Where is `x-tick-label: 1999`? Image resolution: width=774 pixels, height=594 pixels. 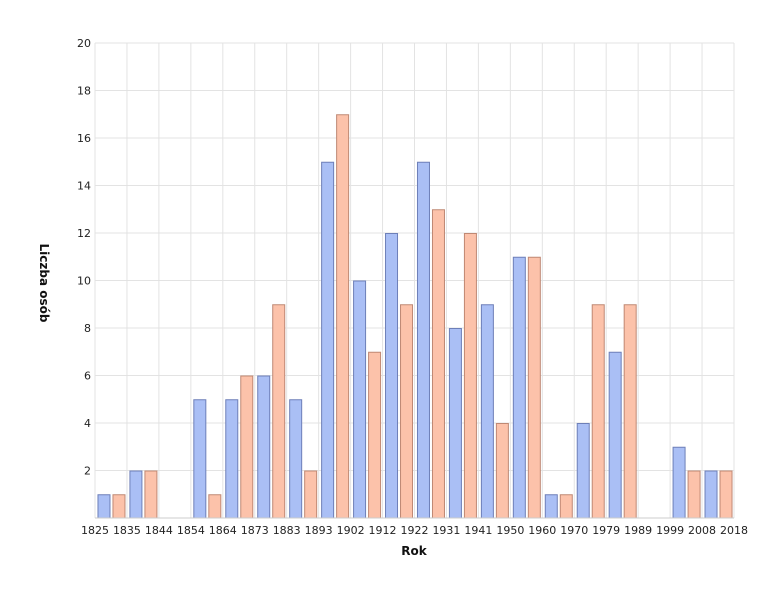 x-tick-label: 1999 is located at coordinates (670, 530).